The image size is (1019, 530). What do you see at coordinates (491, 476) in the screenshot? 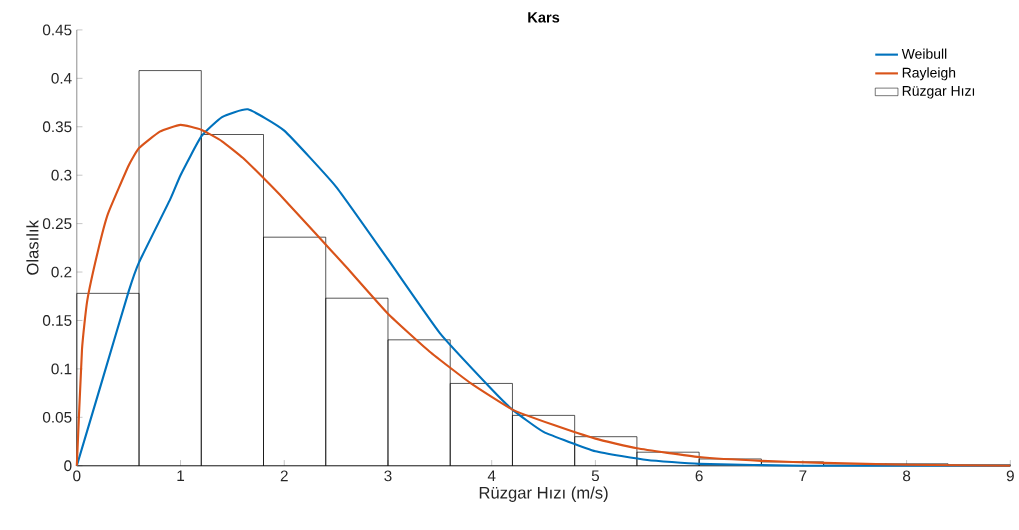
I see `x-tick-label: 4` at bounding box center [491, 476].